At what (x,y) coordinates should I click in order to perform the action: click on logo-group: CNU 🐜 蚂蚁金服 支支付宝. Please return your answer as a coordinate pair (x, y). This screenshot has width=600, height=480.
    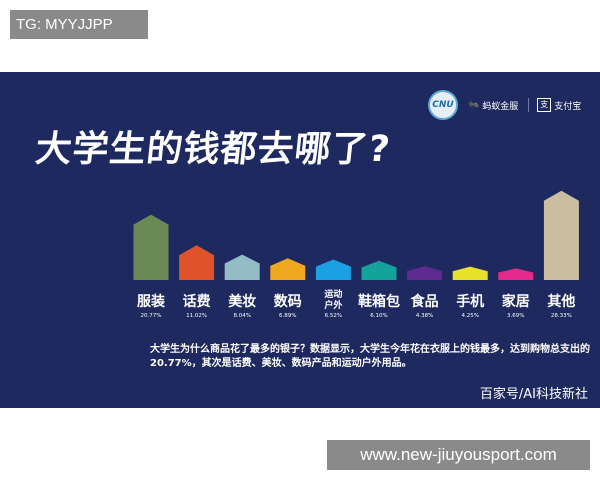
    Looking at the image, I should click on (504, 105).